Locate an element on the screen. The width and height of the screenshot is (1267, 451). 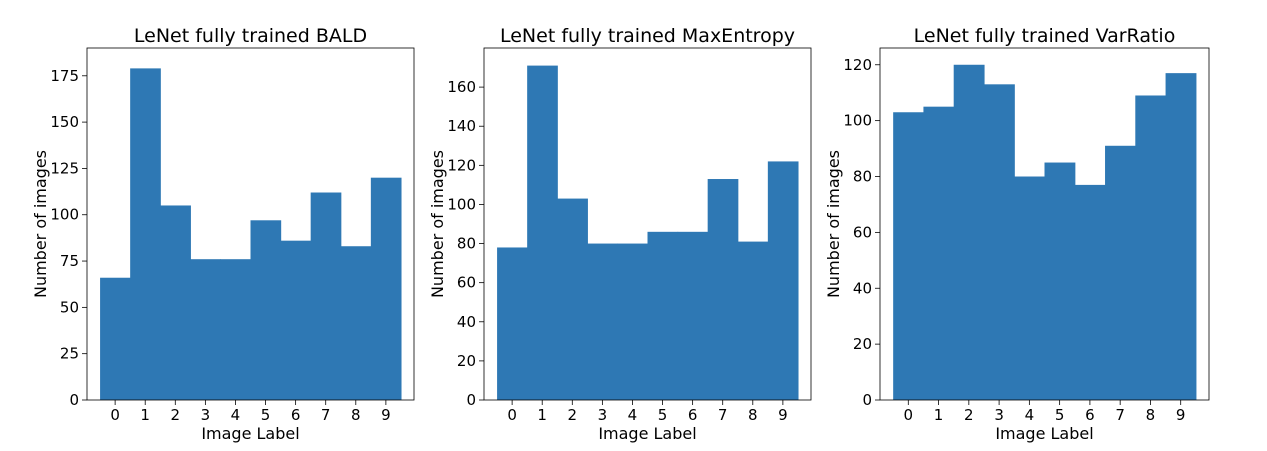
maxentropy-x-axis-label: Image Label is located at coordinates (647, 433).